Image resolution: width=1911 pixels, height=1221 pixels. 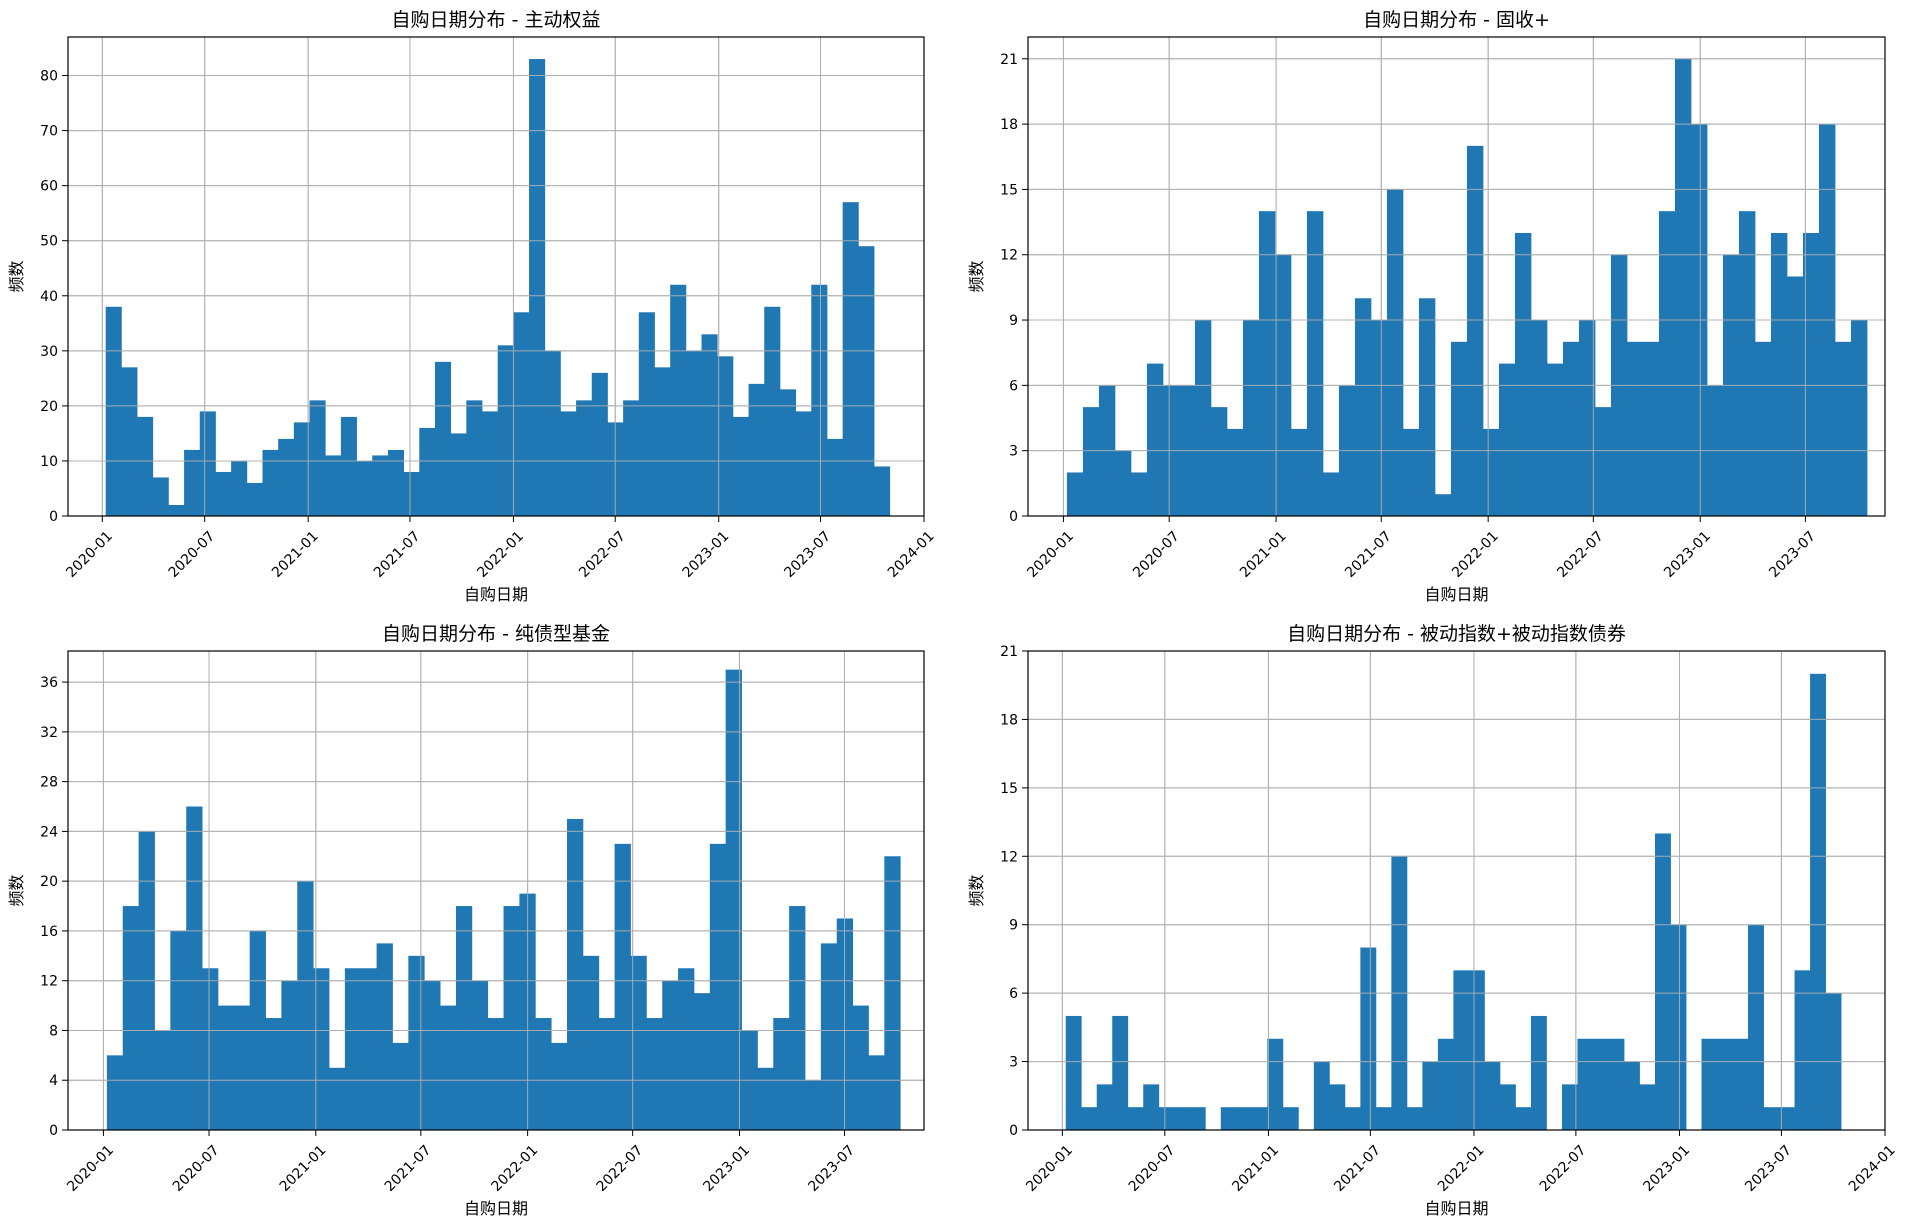 What do you see at coordinates (1013, 994) in the screenshot?
I see `y-tick-label: 6` at bounding box center [1013, 994].